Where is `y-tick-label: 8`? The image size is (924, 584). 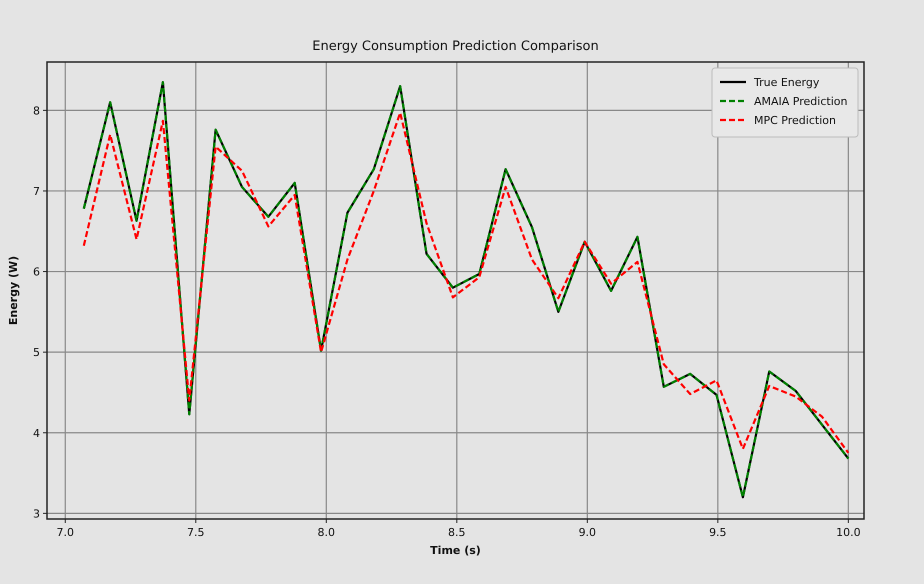
y-tick-label: 8 is located at coordinates (36, 111).